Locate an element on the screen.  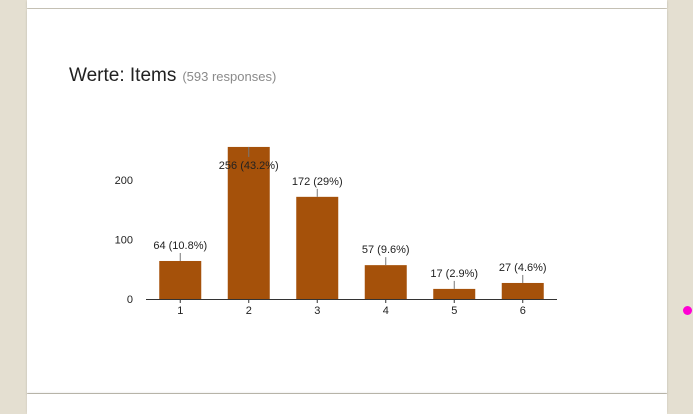
data-label: 17 (2.9%) is located at coordinates (454, 274).